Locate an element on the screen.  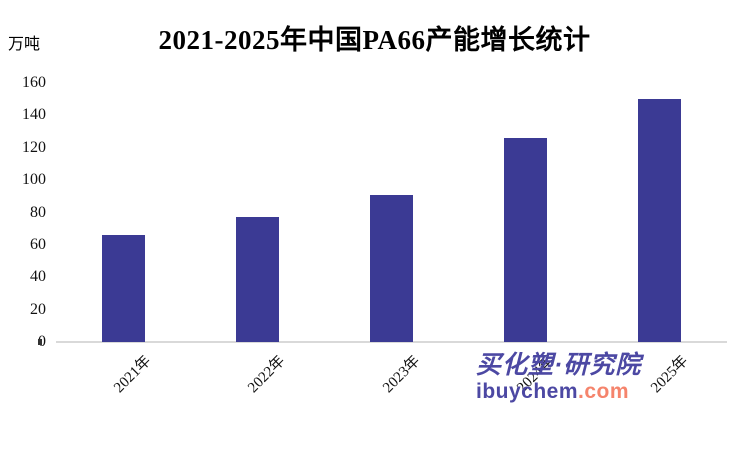
bar-2024年 is located at coordinates (526, 240).